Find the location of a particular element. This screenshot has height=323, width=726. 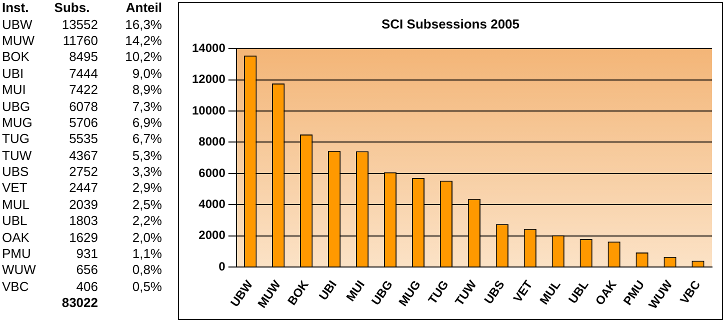

text: TUG is located at coordinates (15, 139).